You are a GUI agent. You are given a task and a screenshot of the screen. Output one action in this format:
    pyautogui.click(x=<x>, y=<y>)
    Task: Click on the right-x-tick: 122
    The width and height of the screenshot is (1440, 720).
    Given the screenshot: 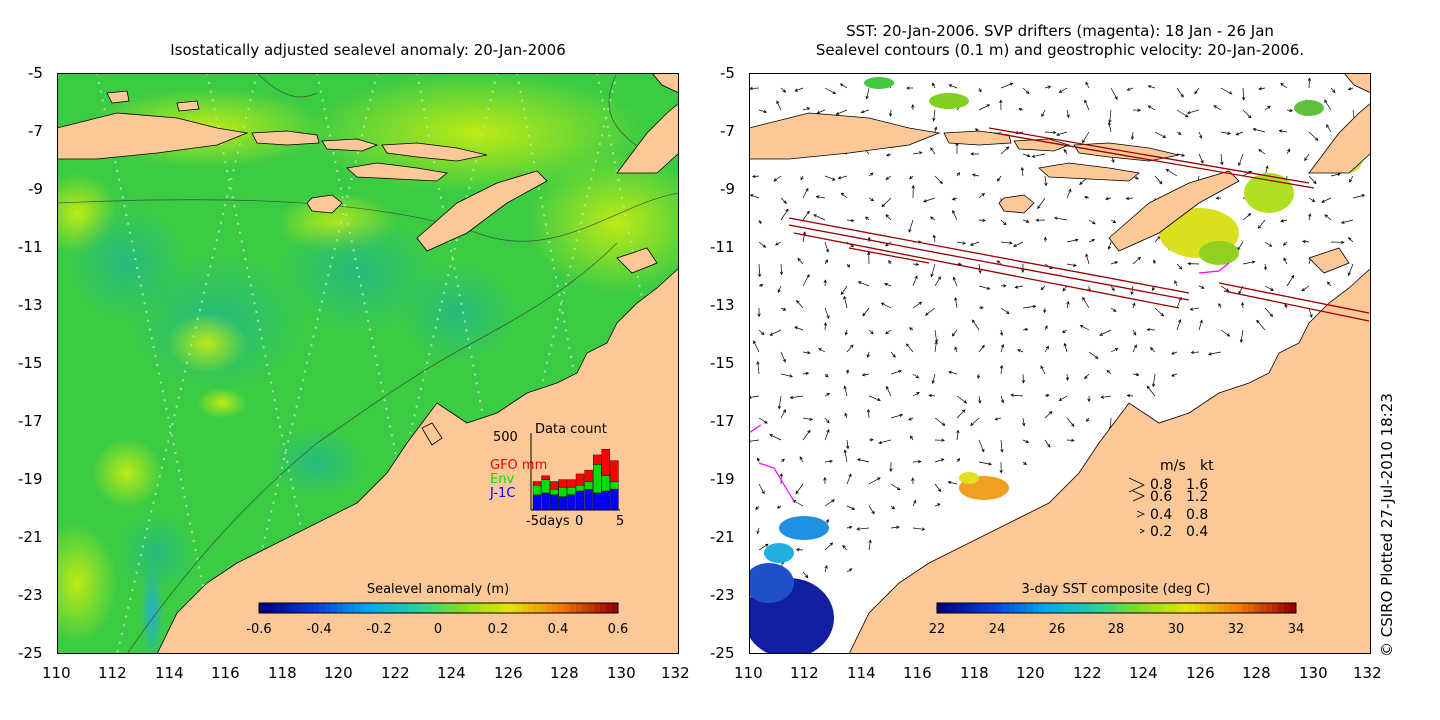 What is the action you would take?
    pyautogui.click(x=1087, y=673)
    